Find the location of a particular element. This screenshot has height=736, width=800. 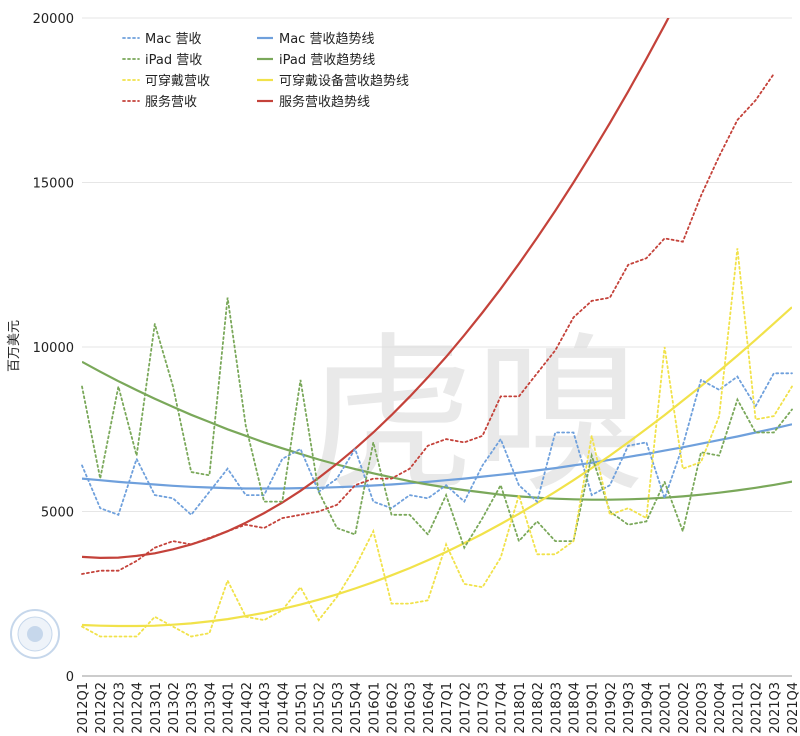

x-tick-label: 2012Q1 is located at coordinates (83, 708).